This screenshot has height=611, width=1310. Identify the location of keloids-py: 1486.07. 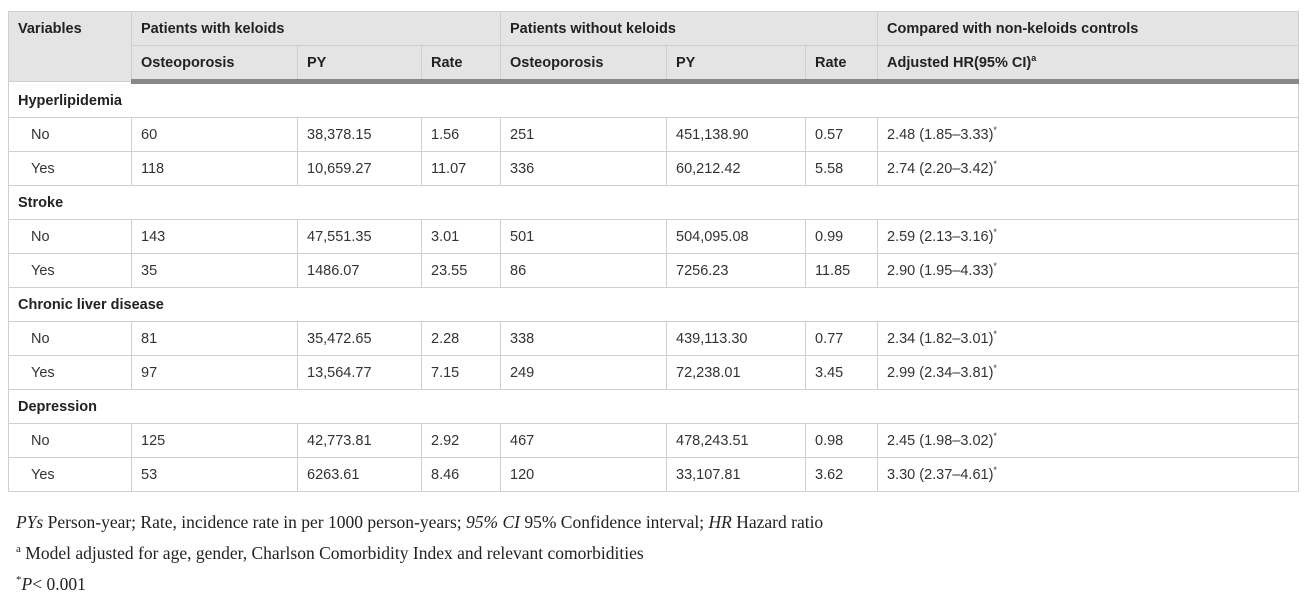
(359, 270).